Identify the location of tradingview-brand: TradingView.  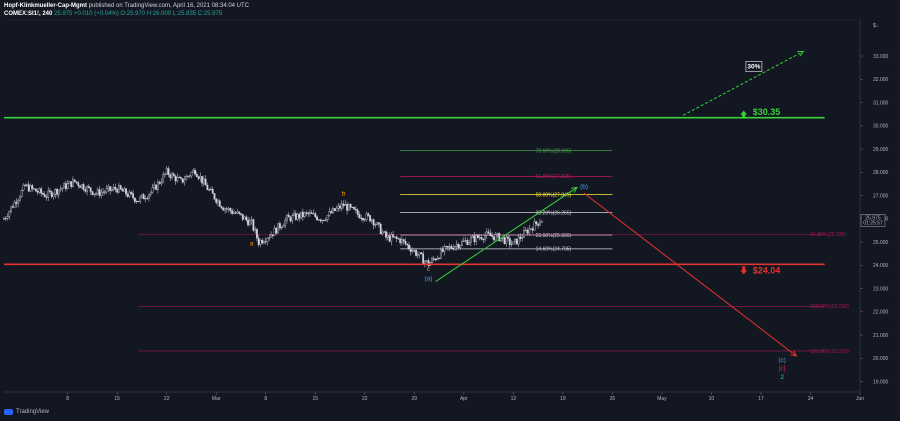
(33, 412).